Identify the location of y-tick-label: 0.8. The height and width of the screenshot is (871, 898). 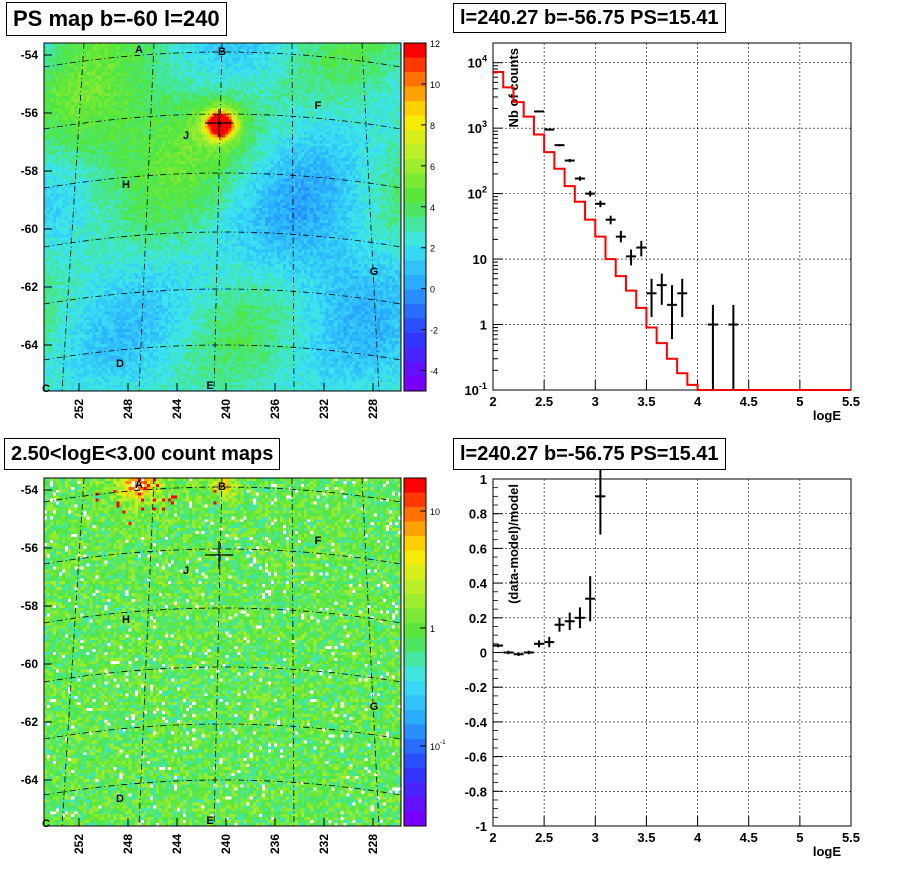
(478, 514).